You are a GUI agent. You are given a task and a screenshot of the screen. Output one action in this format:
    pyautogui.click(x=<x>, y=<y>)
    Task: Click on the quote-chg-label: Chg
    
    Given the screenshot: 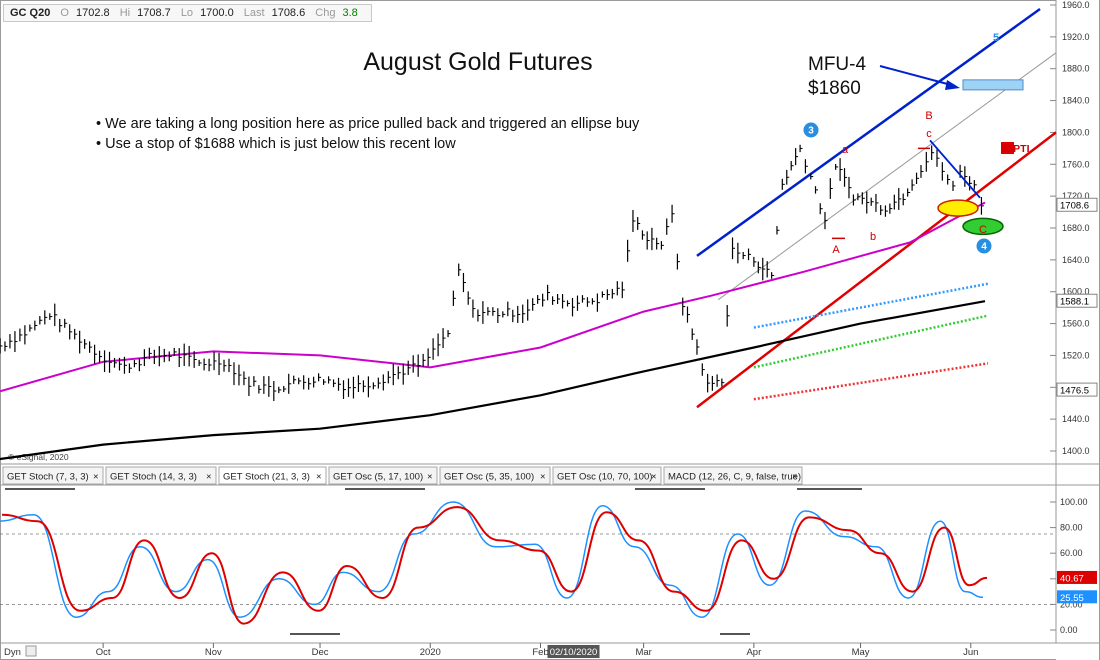 What is the action you would take?
    pyautogui.click(x=325, y=13)
    